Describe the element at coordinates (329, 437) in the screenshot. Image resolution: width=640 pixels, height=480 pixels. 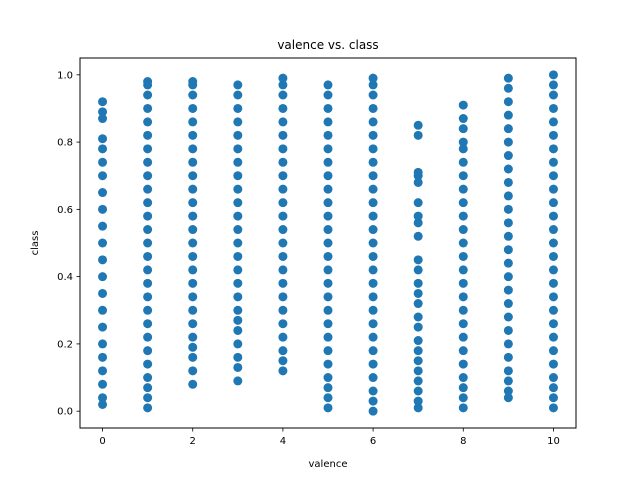
I see `x-axis-ticks: 0 2 4 6 8 10` at that location.